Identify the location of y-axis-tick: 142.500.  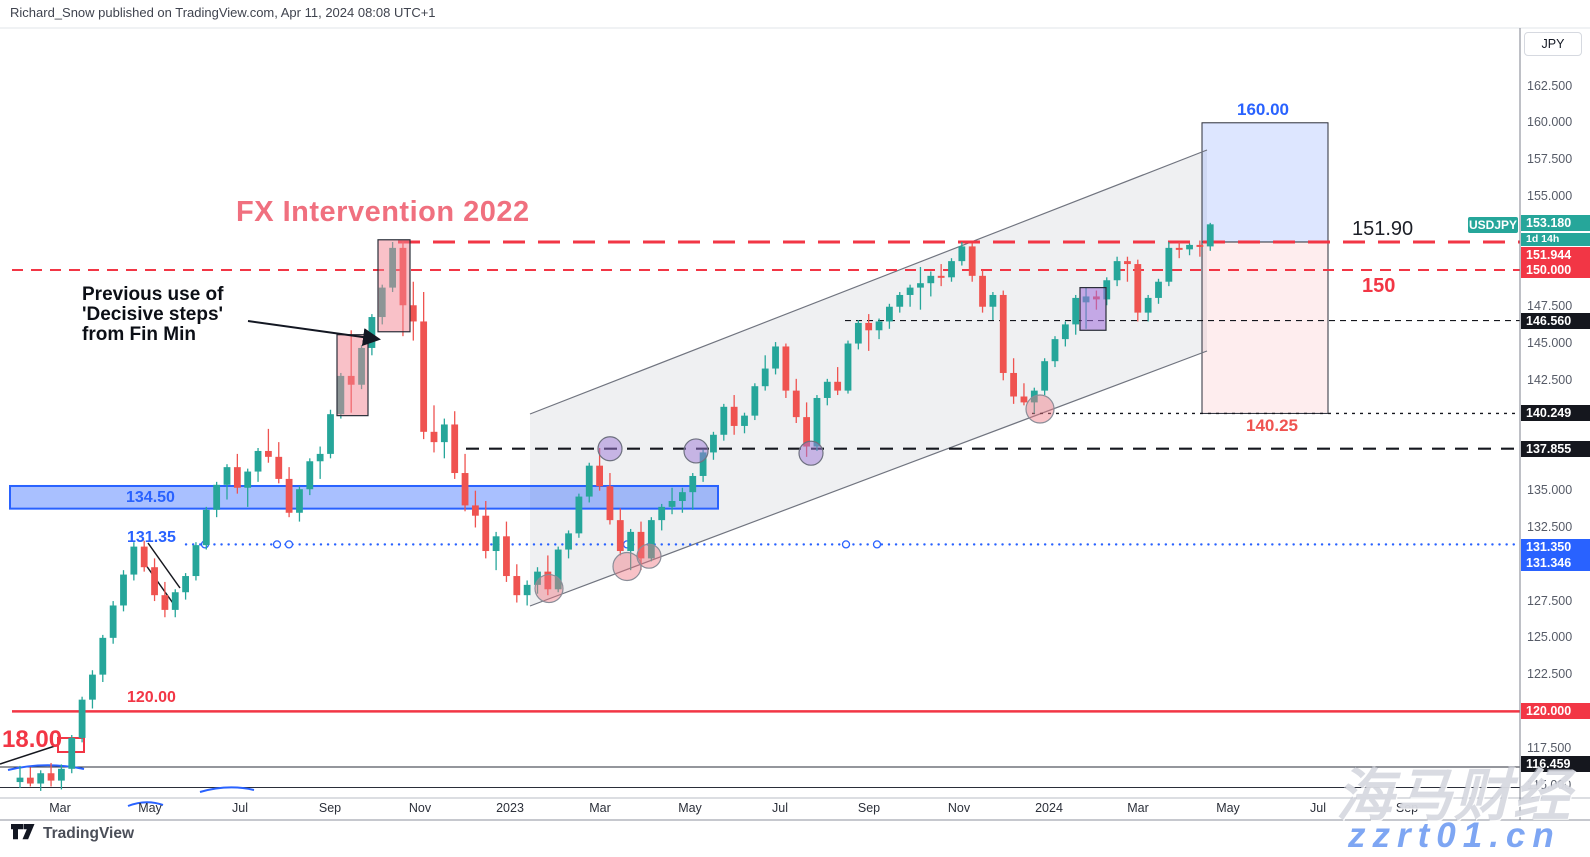
(1550, 379).